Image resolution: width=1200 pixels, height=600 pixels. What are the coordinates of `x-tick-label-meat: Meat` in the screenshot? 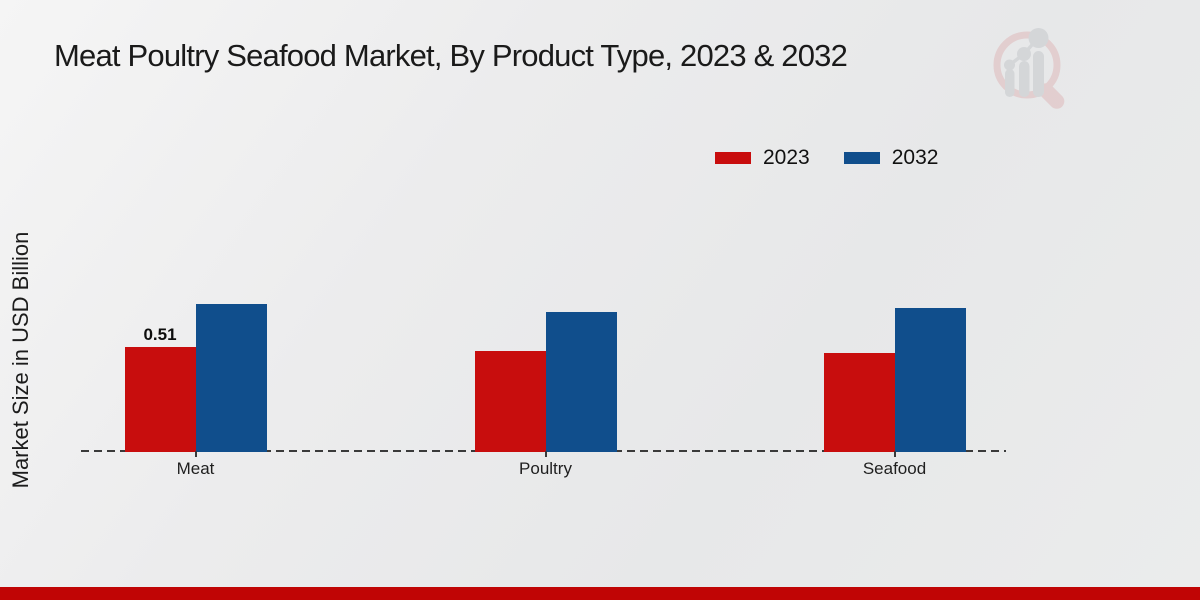 It's located at (195, 468).